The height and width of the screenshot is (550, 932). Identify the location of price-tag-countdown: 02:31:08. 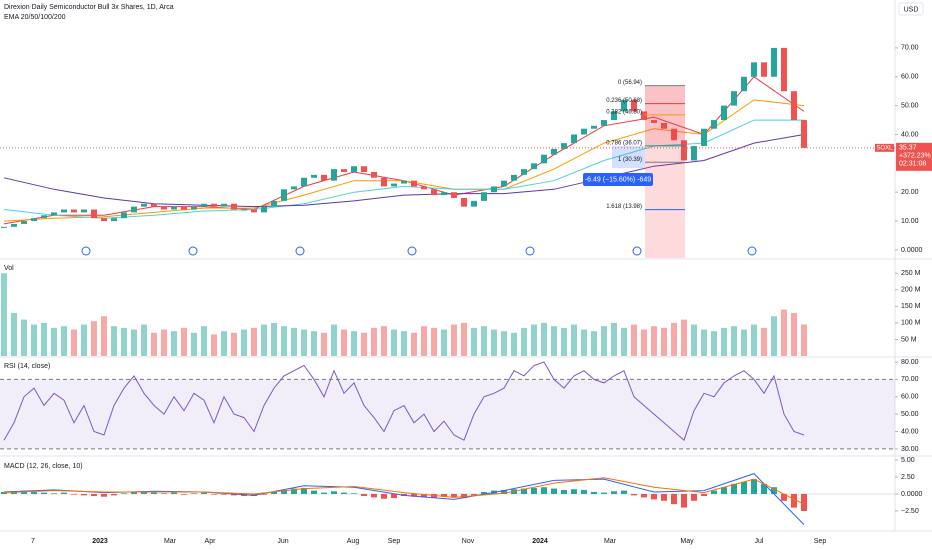
(912, 164).